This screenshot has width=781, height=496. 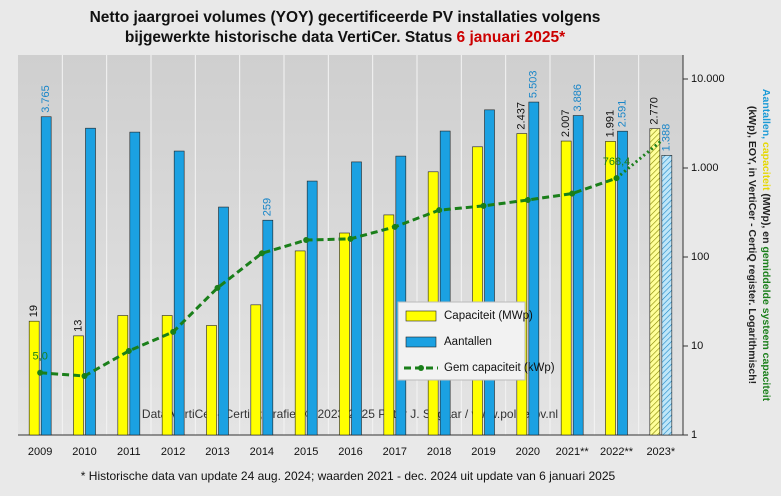 I want to click on y-tick-label: 10.000, so click(x=708, y=79).